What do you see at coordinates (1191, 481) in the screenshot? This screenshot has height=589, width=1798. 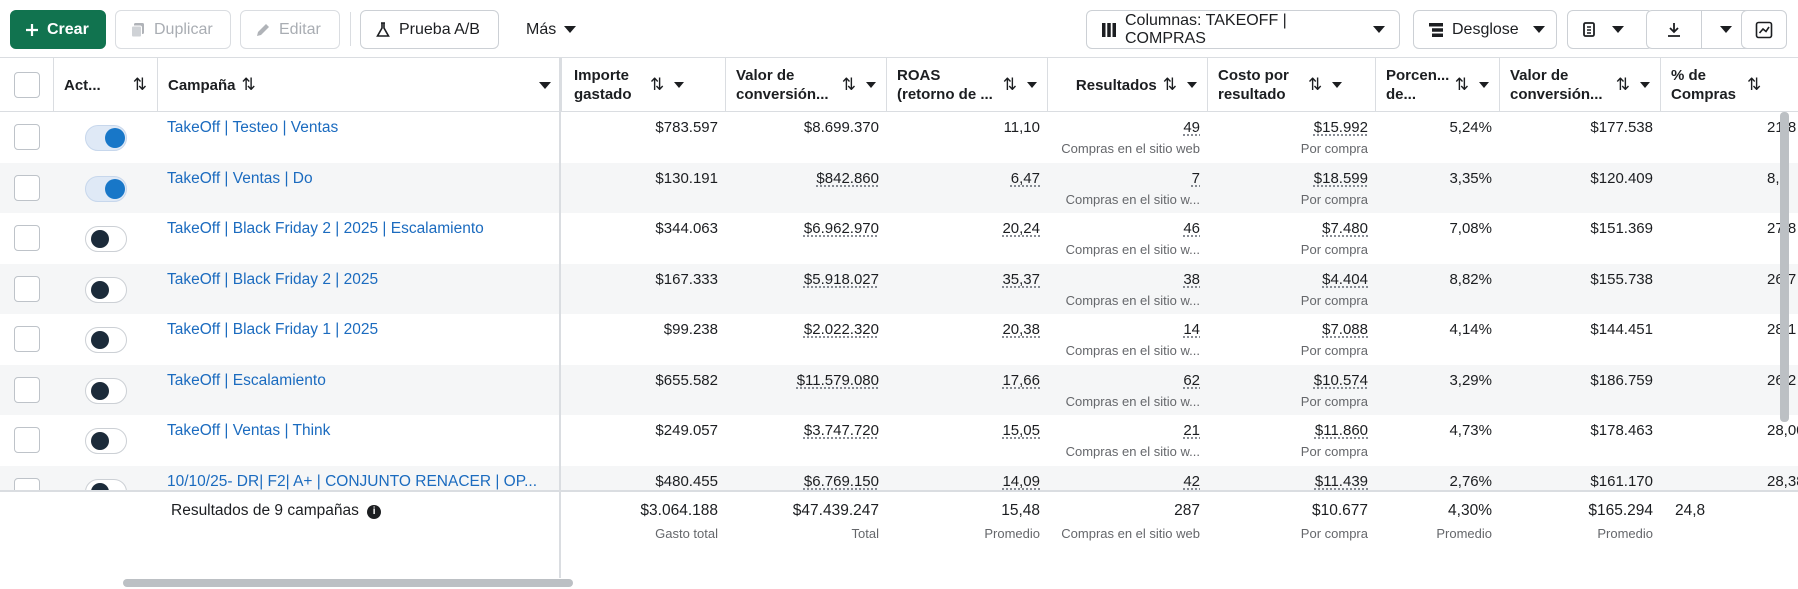 I see `cell-results: 42` at bounding box center [1191, 481].